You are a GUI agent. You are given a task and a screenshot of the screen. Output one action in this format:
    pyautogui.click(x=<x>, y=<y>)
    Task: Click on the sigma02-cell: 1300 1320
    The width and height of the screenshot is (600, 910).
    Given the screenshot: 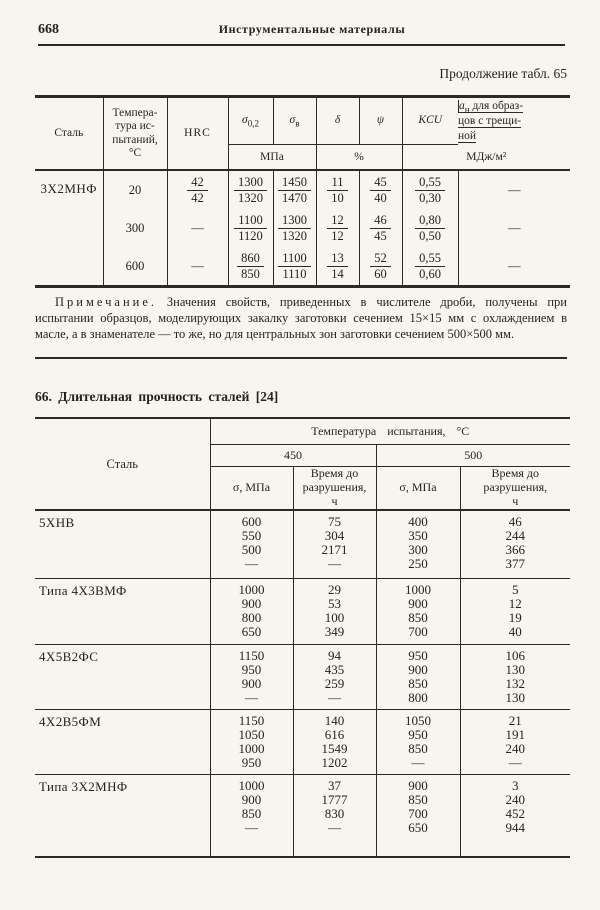 What is the action you would take?
    pyautogui.click(x=250, y=189)
    